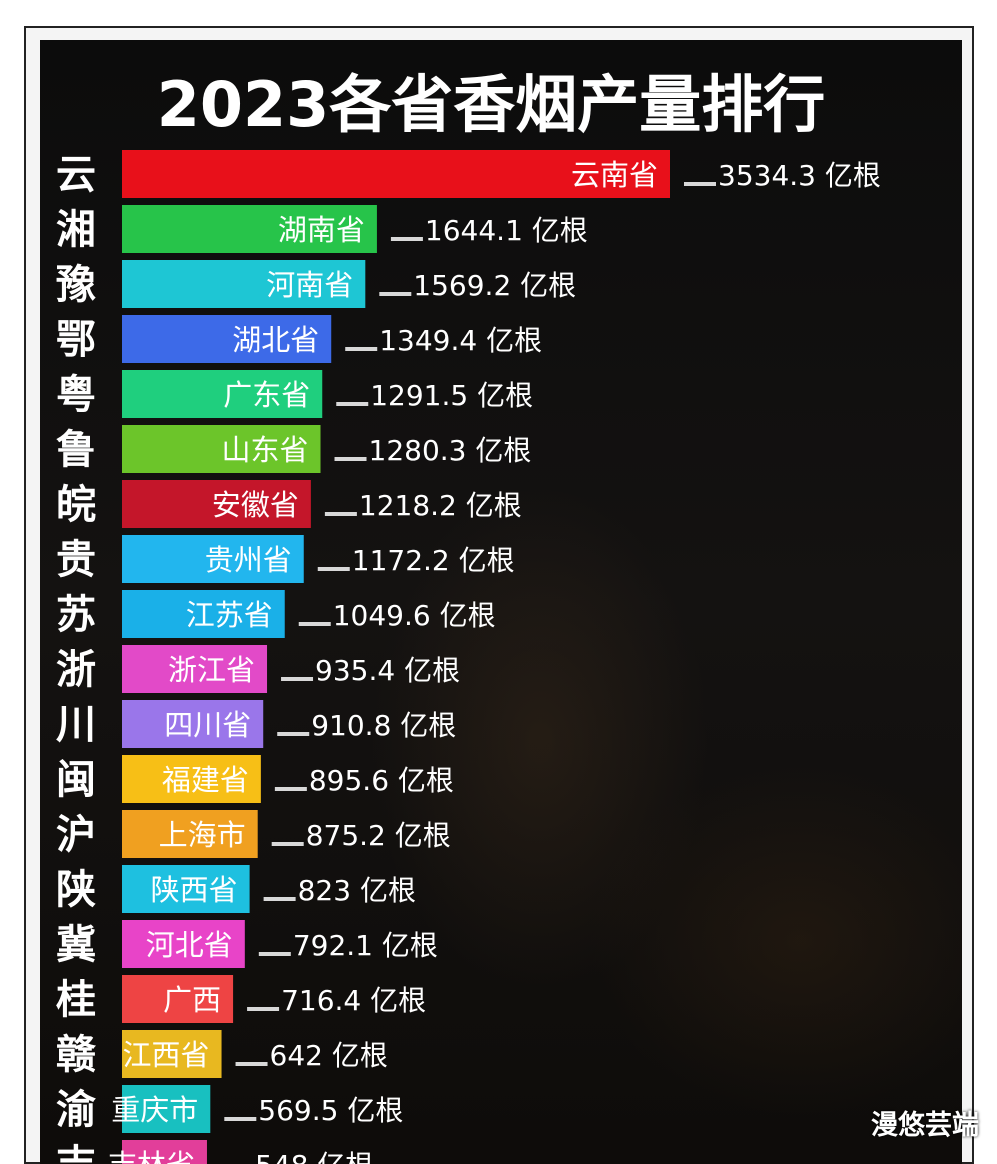 This screenshot has height=1164, width=997. I want to click on row-abbreviation: 苏, so click(76, 614).